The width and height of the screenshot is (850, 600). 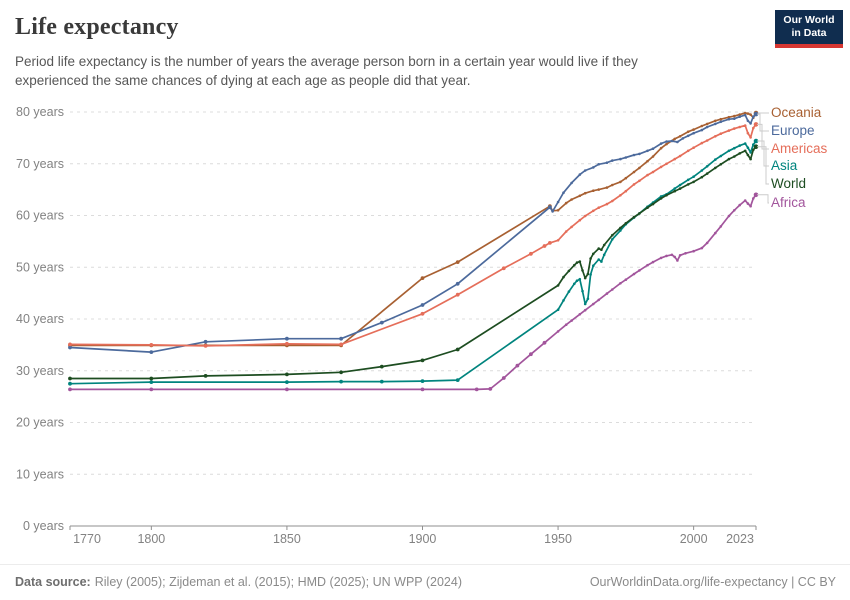 I want to click on legend-label-oceania: Oceania, so click(x=796, y=112).